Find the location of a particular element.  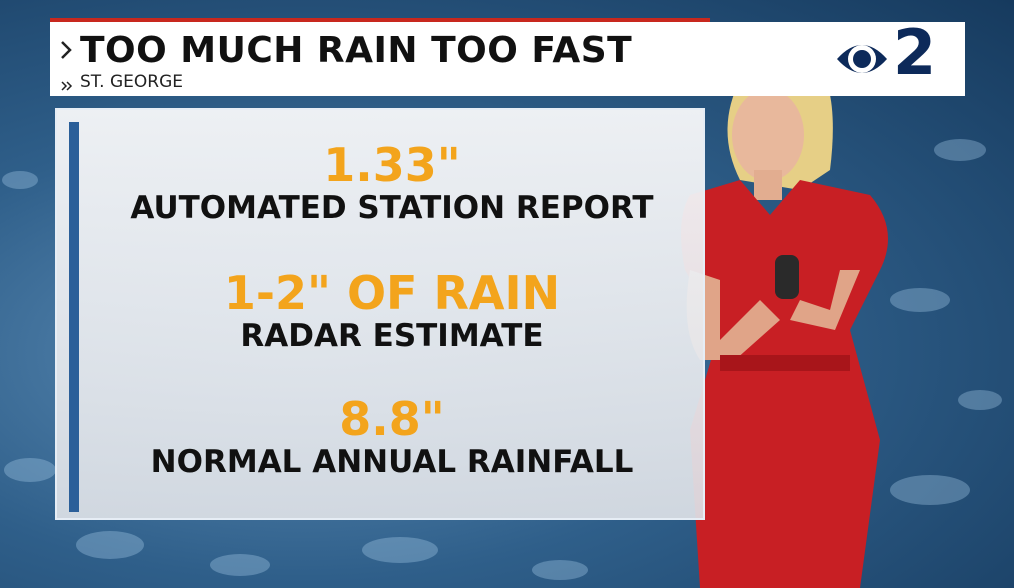

panel-item: 1-2" OF RAIN RADAR ESTIMATE is located at coordinates (392, 311).